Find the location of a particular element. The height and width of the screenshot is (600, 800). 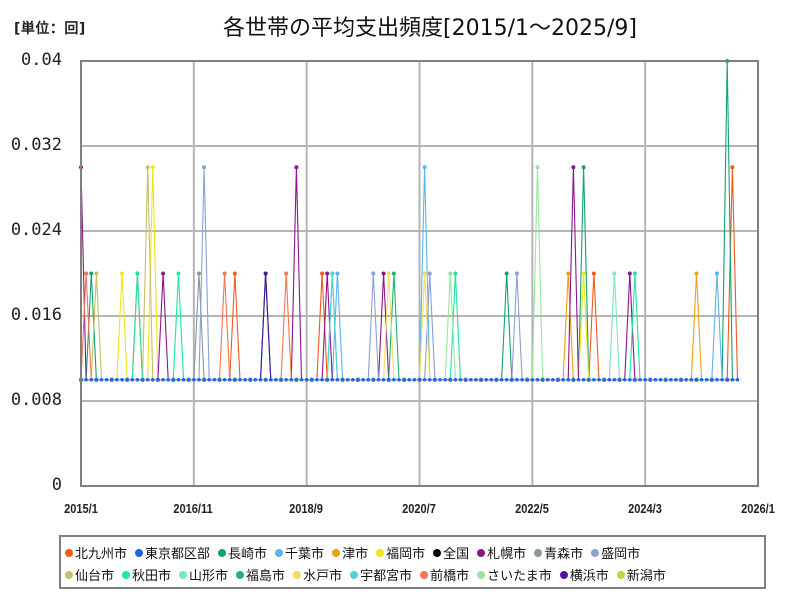

legend-item: 秋田市 is located at coordinates (146, 574).